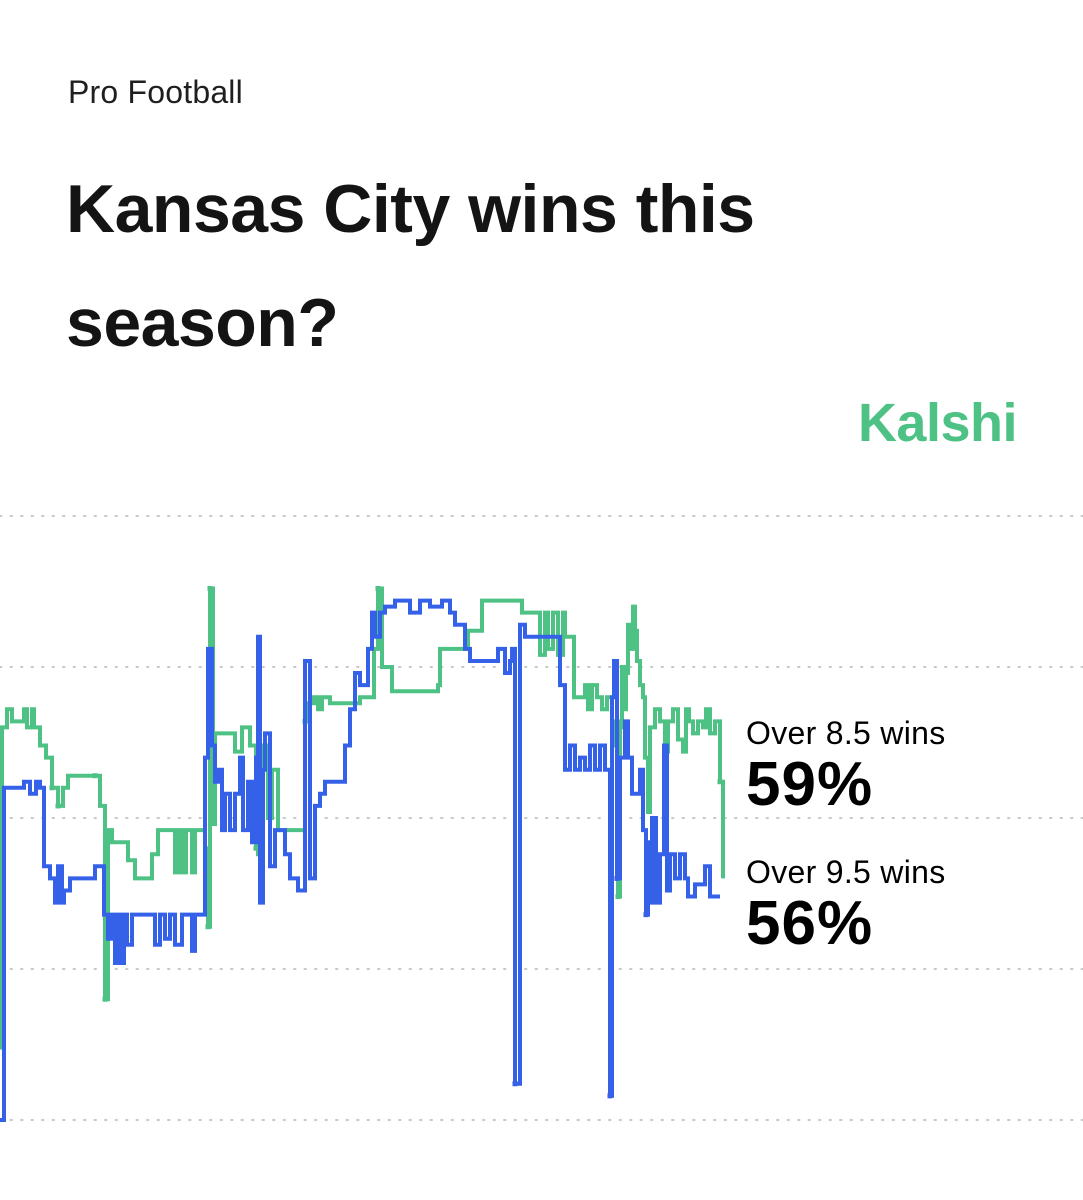 The height and width of the screenshot is (1200, 1083). I want to click on page-title: Kansas City wins this season?, so click(410, 266).